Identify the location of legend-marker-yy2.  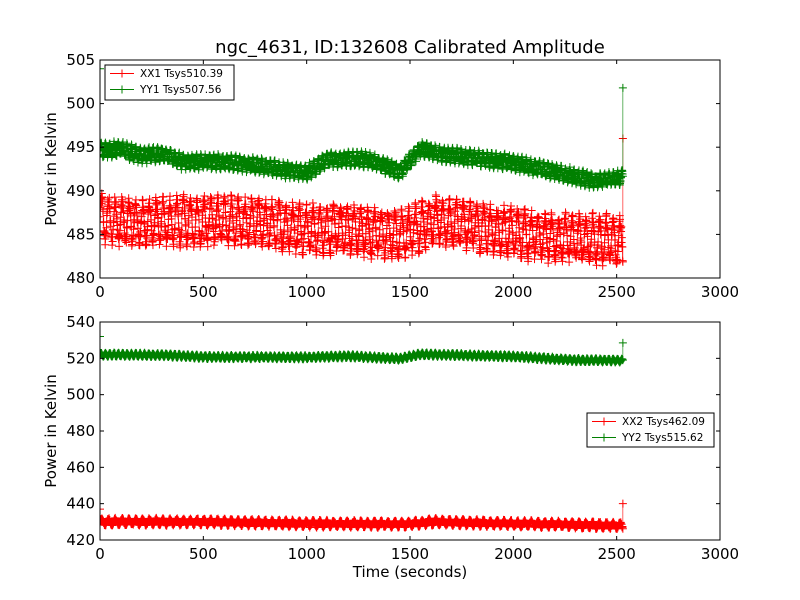
(604, 437).